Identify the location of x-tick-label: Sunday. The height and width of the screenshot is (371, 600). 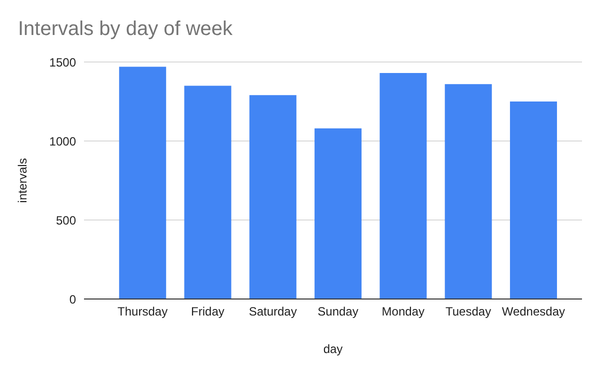
(338, 311).